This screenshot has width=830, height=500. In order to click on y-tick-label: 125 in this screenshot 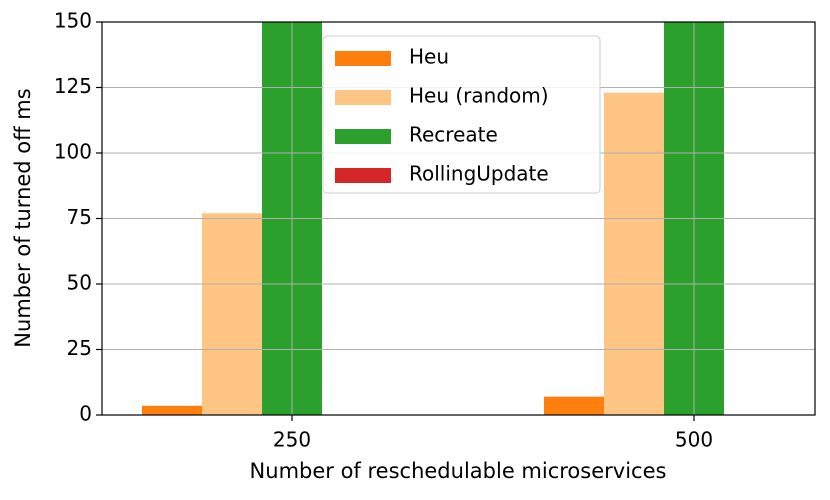, I will do `click(73, 86)`.